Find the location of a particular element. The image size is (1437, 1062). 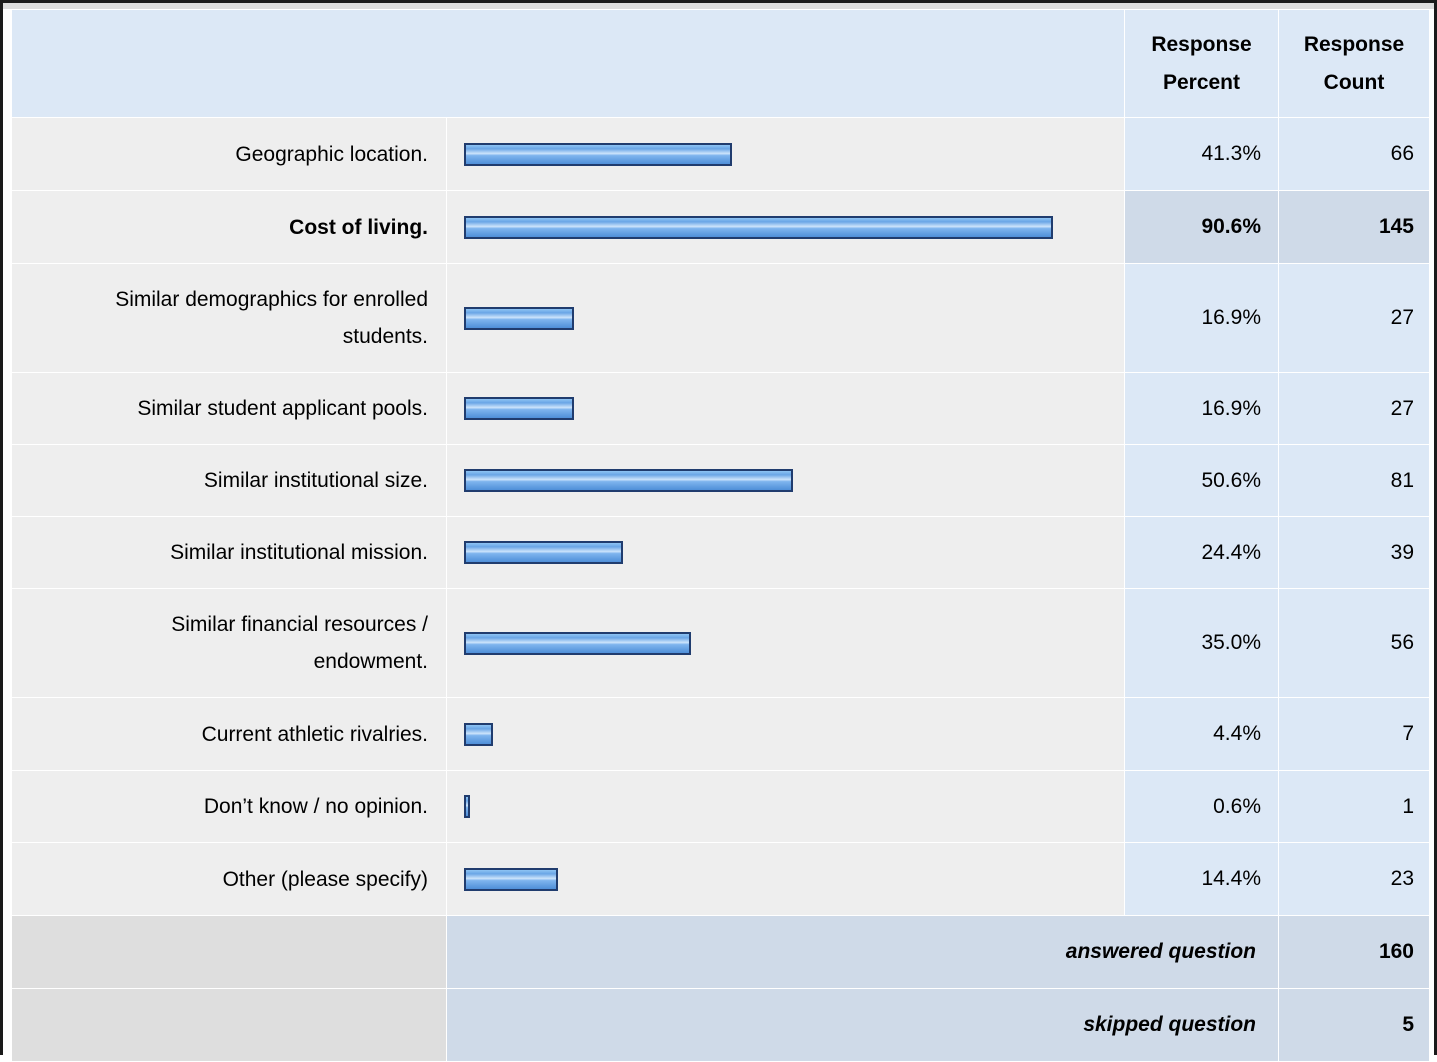

response-percent: 0.6% is located at coordinates (1201, 806).